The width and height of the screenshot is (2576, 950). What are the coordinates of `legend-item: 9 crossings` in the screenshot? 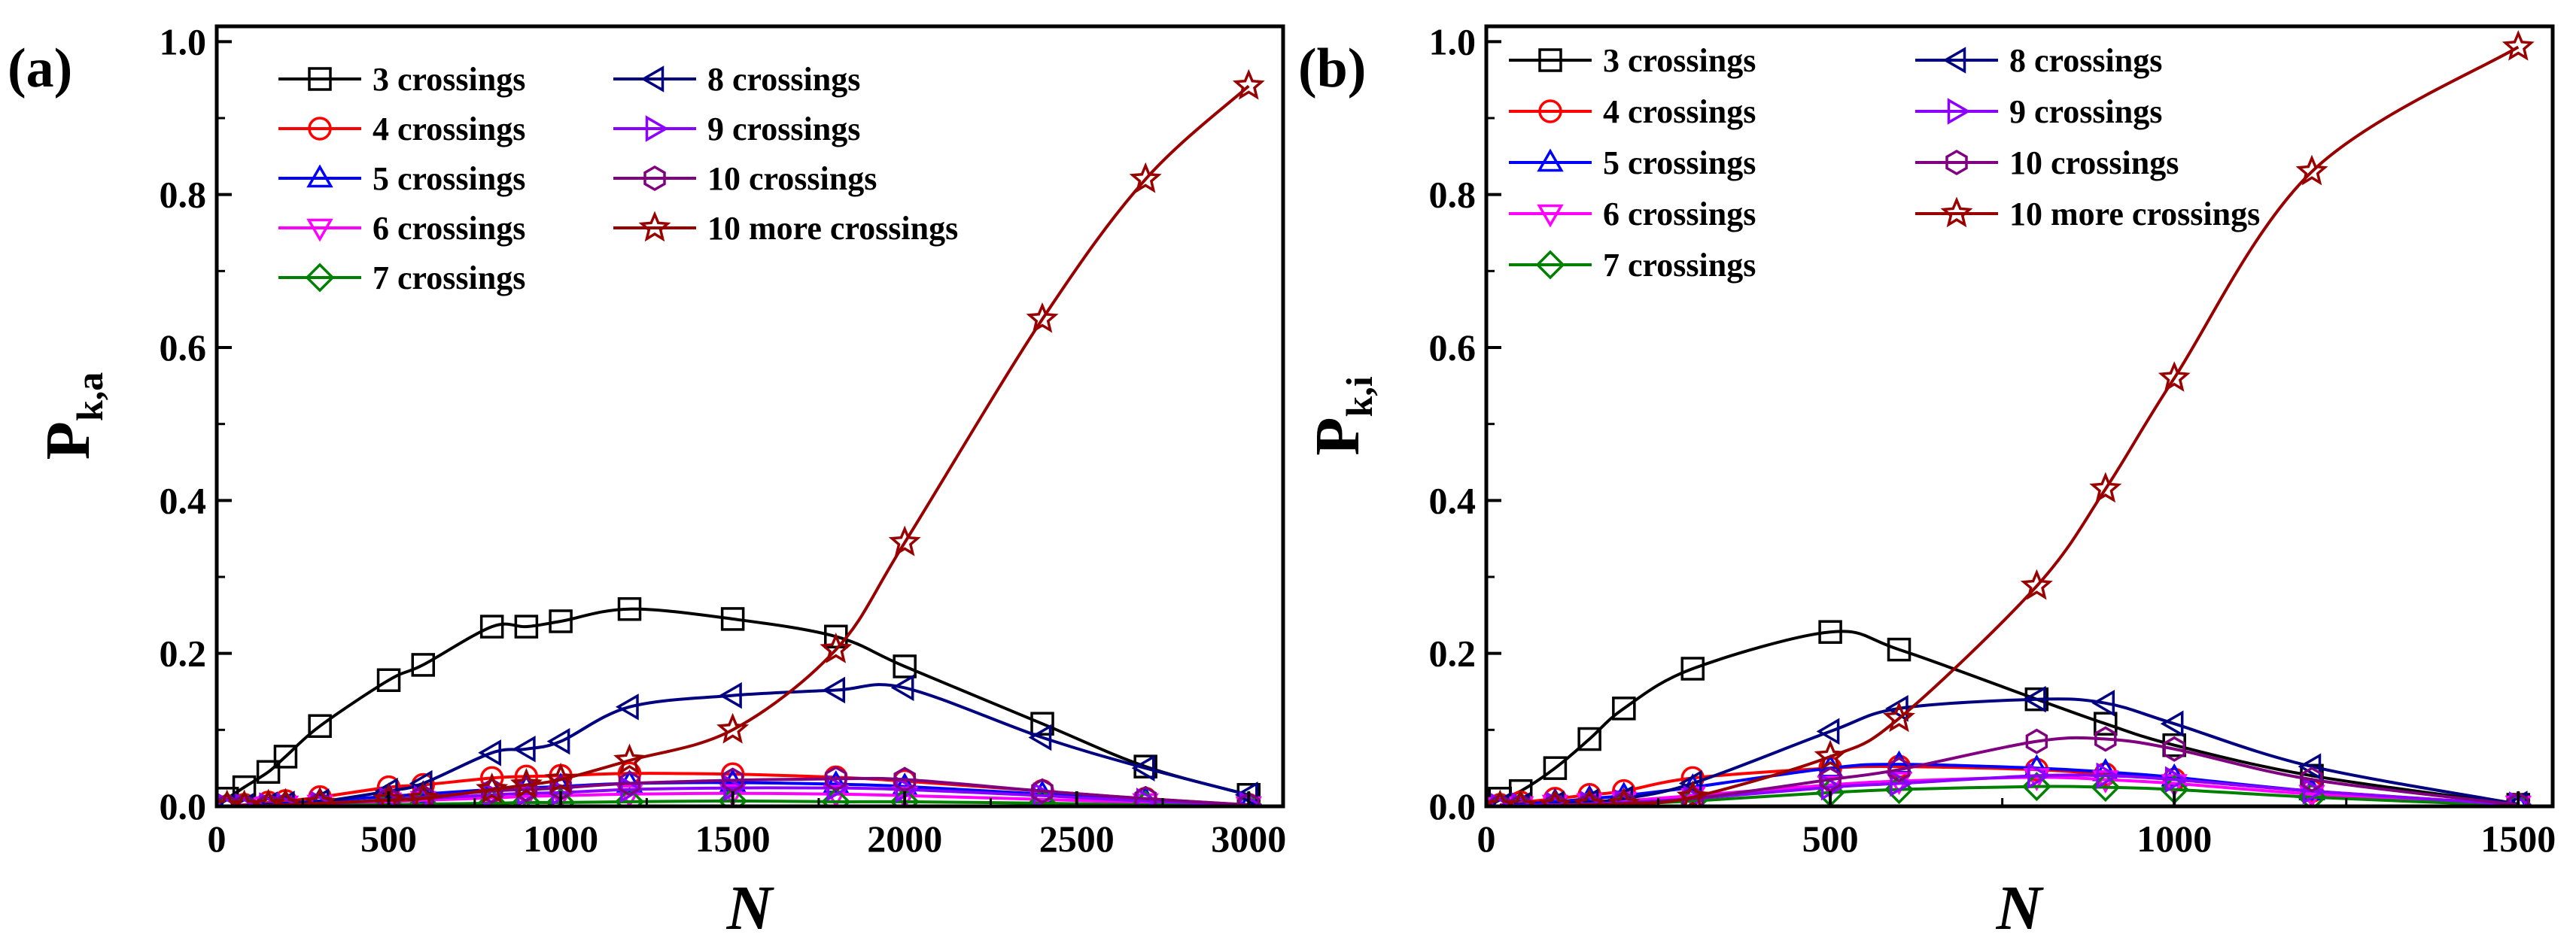 It's located at (736, 129).